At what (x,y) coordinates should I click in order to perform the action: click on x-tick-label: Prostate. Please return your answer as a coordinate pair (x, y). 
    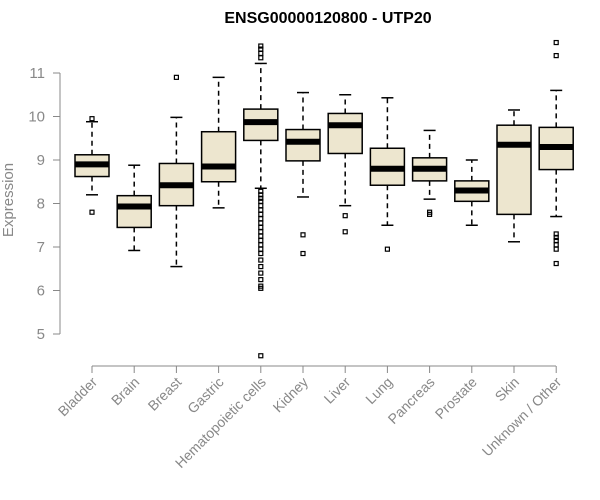
    Looking at the image, I should click on (456, 398).